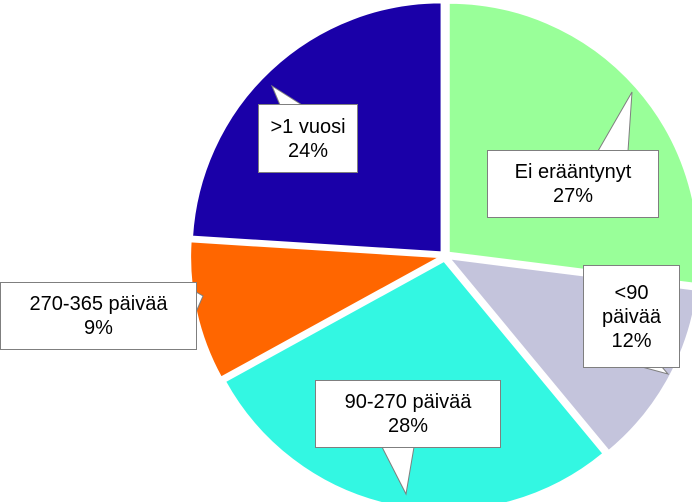  What do you see at coordinates (573, 184) in the screenshot?
I see `data-label: Ei erääntynyt 27%` at bounding box center [573, 184].